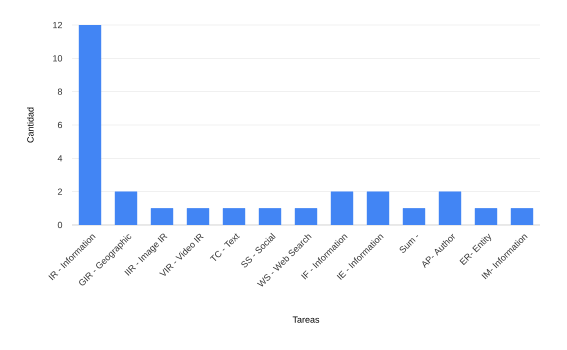 This screenshot has height=350, width=567. Describe the element at coordinates (57, 25) in the screenshot. I see `y-tick-label: 12` at that location.